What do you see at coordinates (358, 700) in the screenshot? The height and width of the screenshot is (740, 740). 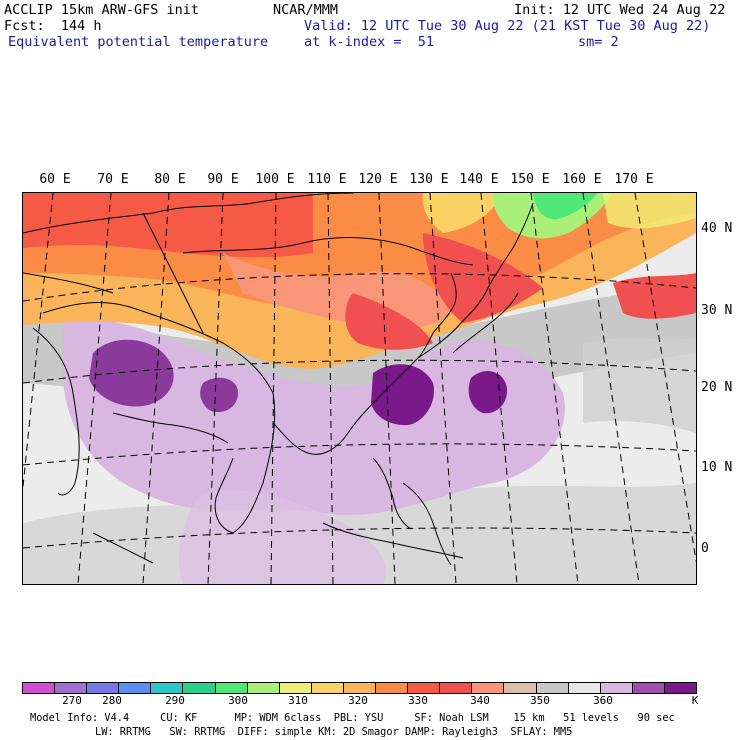 I see `colorbar-label-320: 320` at bounding box center [358, 700].